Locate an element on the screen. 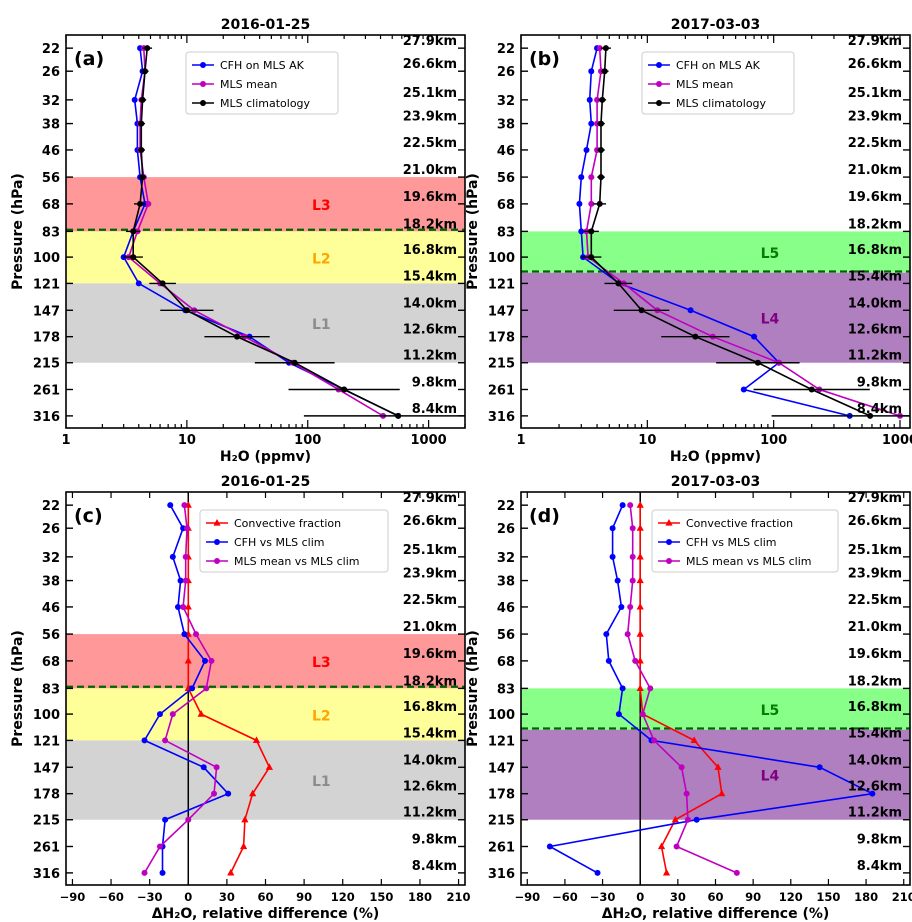 The image size is (912, 922). x-tick-label: 1000 is located at coordinates (429, 440).